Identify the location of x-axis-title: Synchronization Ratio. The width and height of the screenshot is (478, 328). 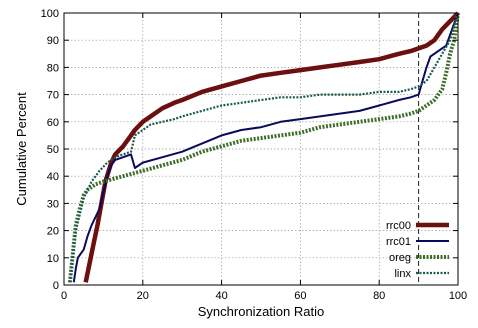
(261, 311).